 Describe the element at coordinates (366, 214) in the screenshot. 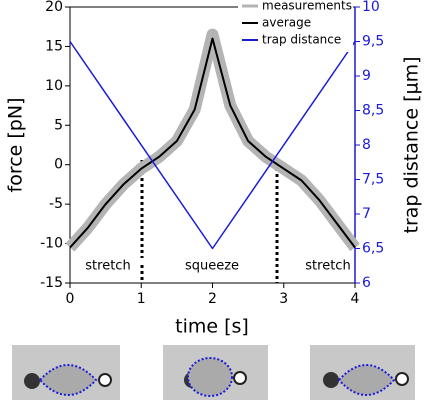

I see `y2-tick-label: 7` at that location.